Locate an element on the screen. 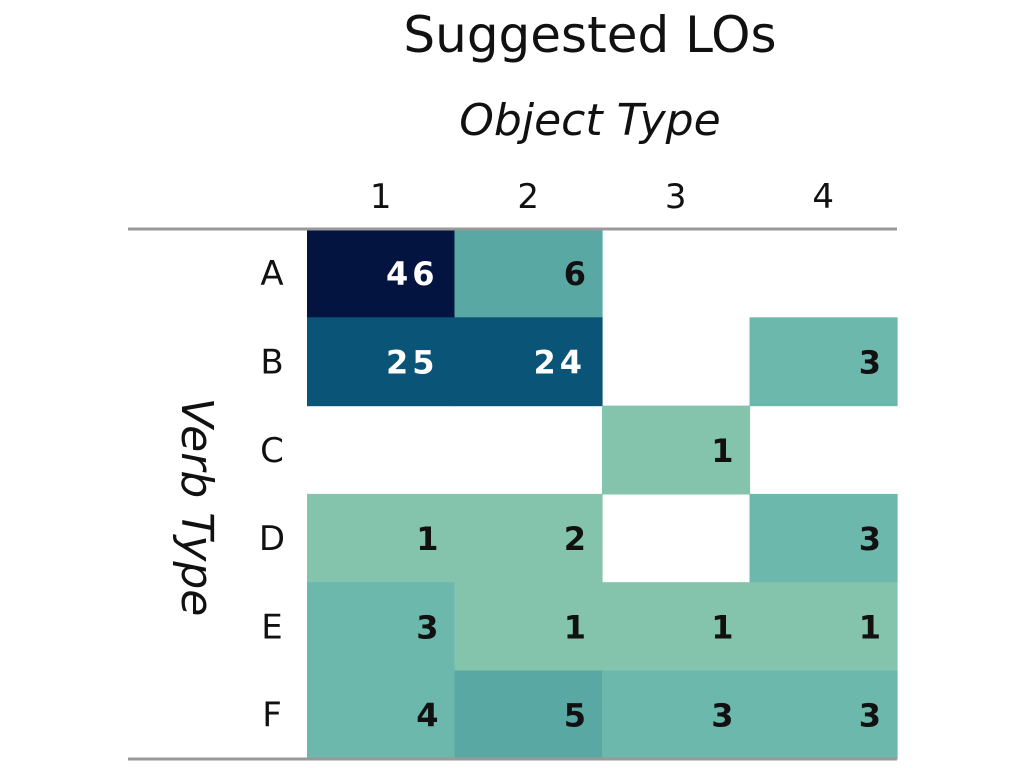 The width and height of the screenshot is (1024, 768). y-tick-label: C is located at coordinates (272, 451).